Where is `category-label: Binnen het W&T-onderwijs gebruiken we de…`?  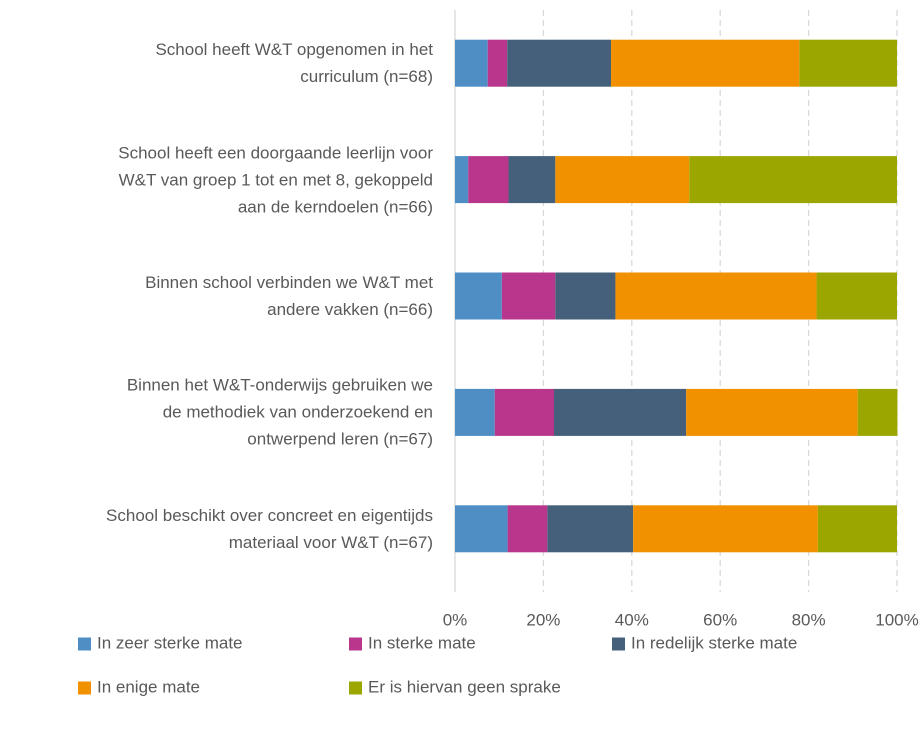
category-label: Binnen het W&T-onderwijs gebruiken we de… is located at coordinates (279, 412).